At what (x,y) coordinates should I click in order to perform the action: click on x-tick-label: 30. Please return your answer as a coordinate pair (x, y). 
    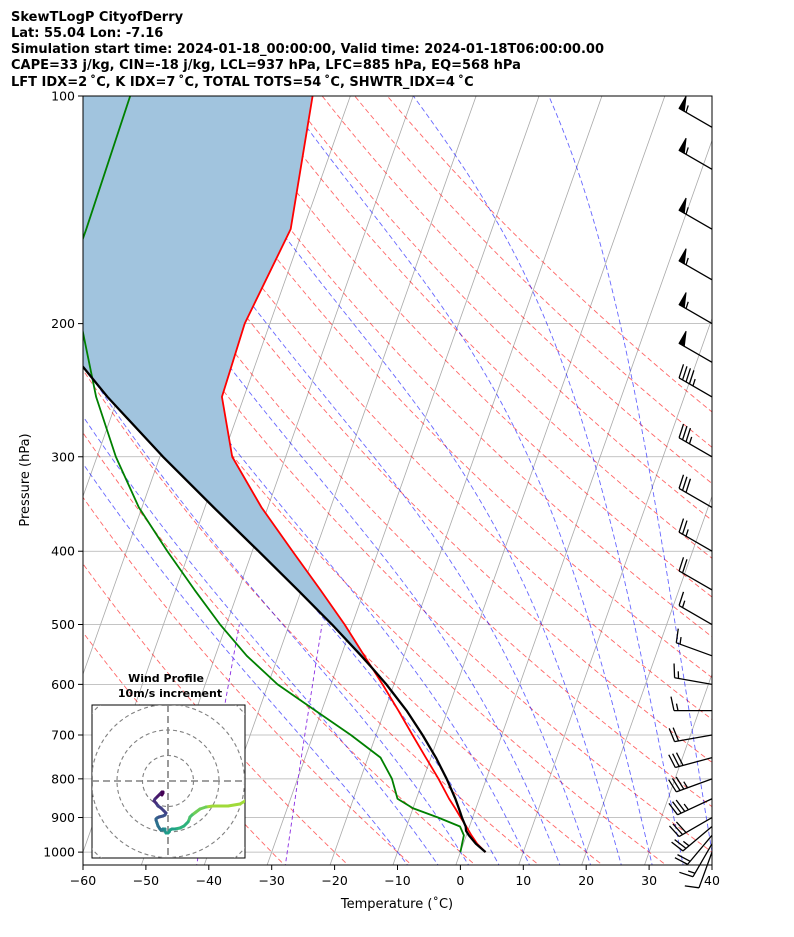
    Looking at the image, I should click on (649, 880).